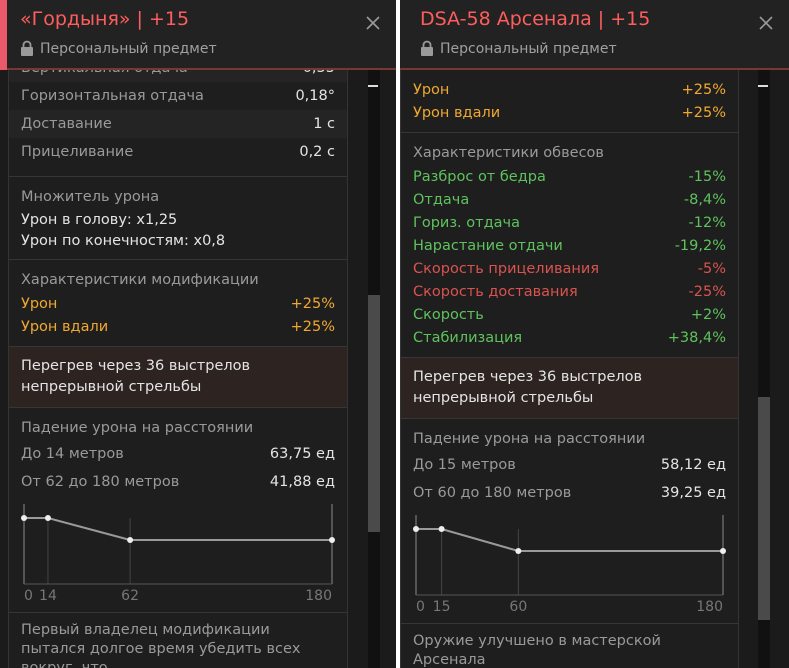 This screenshot has height=668, width=789. Describe the element at coordinates (711, 268) in the screenshot. I see `mod-value: -5%` at that location.